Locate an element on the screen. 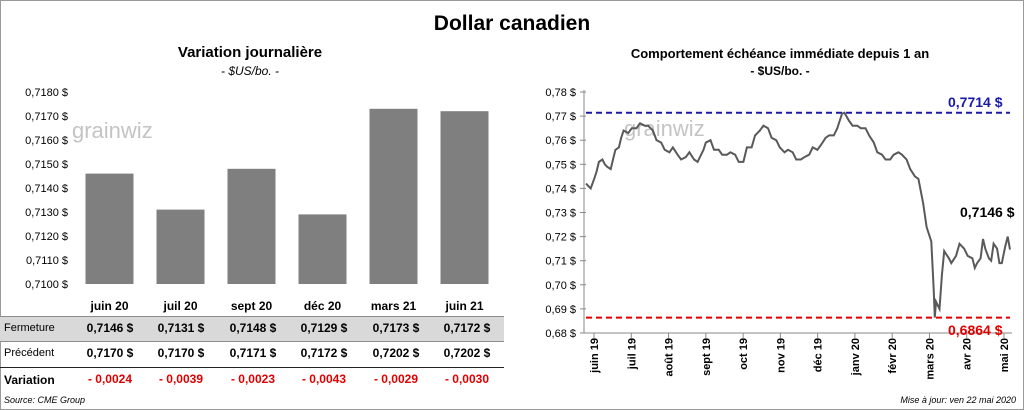 Image resolution: width=1024 pixels, height=410 pixels. y-tick-label: 0,7130 $ is located at coordinates (46, 213).